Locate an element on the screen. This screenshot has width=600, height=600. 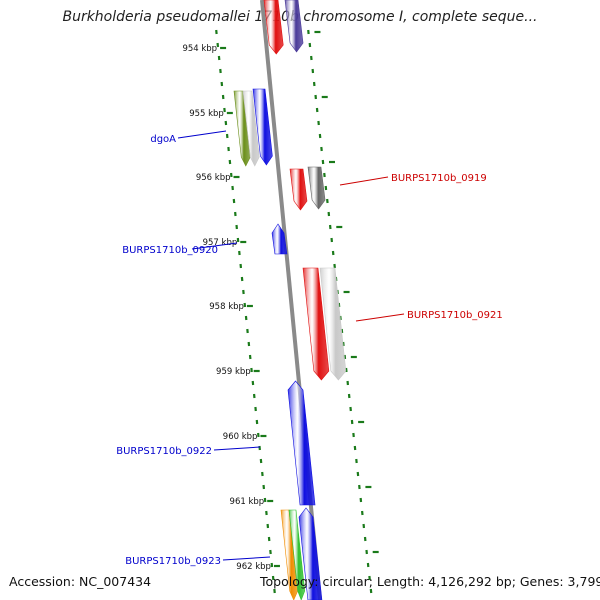
gene-label: BURPS1710b_0921 is located at coordinates (455, 315).